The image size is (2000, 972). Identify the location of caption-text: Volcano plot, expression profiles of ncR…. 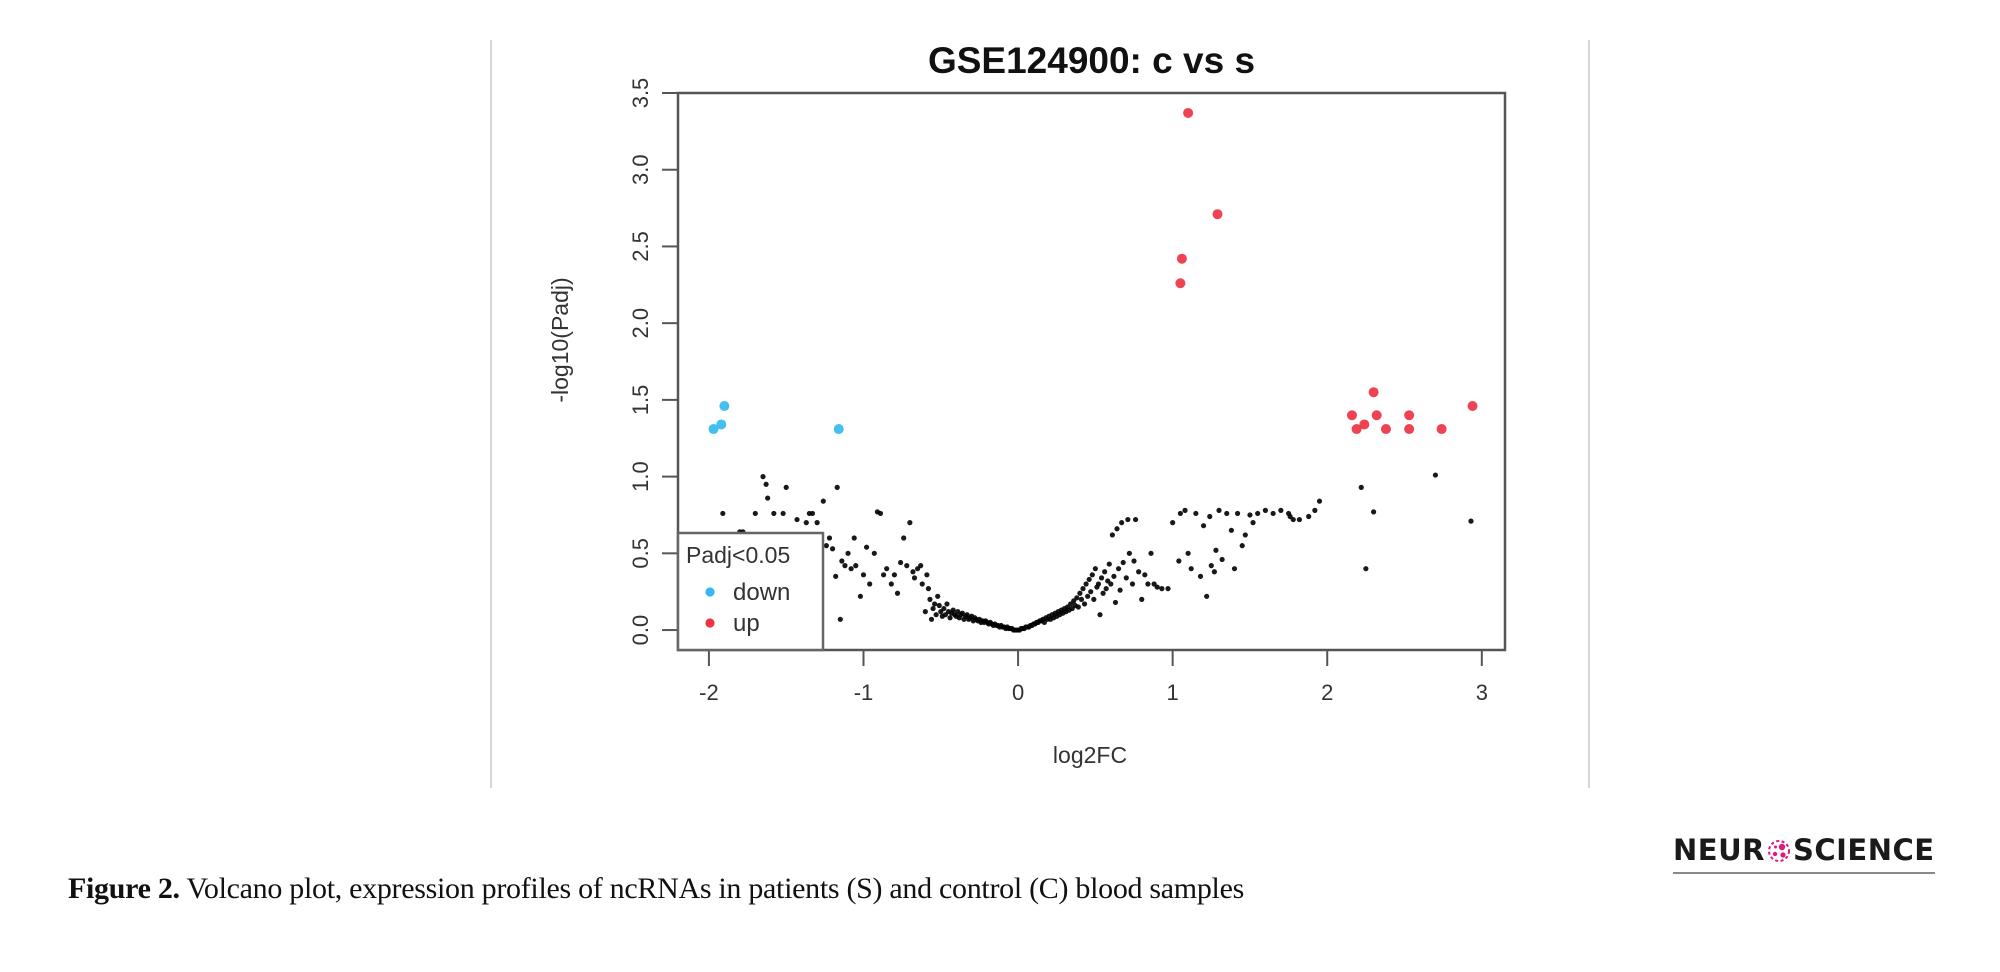
(711, 888).